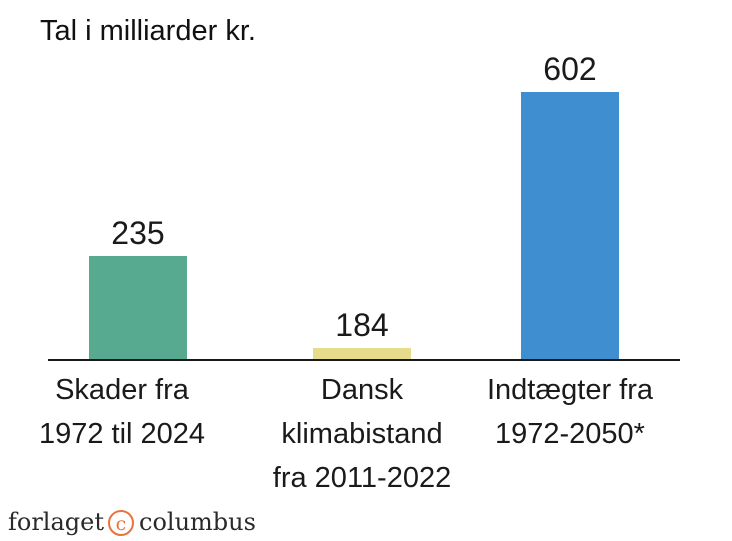 This screenshot has height=541, width=732. I want to click on category-label-2-line-2: klimabistand, so click(361, 434).